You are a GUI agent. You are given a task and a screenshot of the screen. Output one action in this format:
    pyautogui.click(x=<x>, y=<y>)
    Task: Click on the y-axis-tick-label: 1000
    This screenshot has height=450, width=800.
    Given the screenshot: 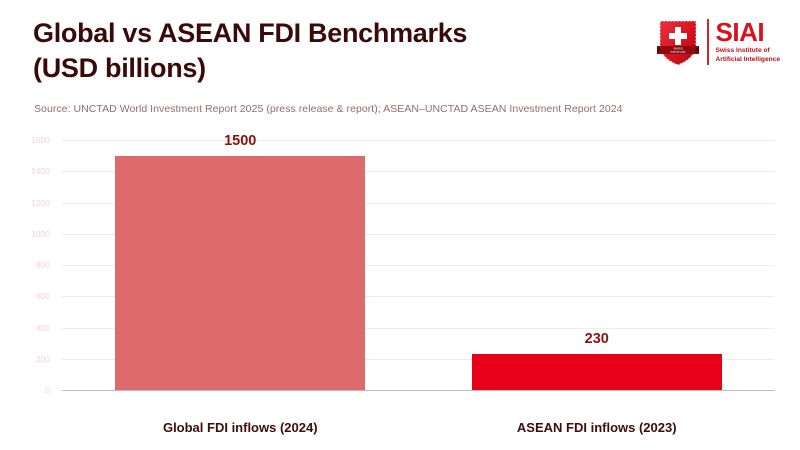 What is the action you would take?
    pyautogui.click(x=40, y=233)
    